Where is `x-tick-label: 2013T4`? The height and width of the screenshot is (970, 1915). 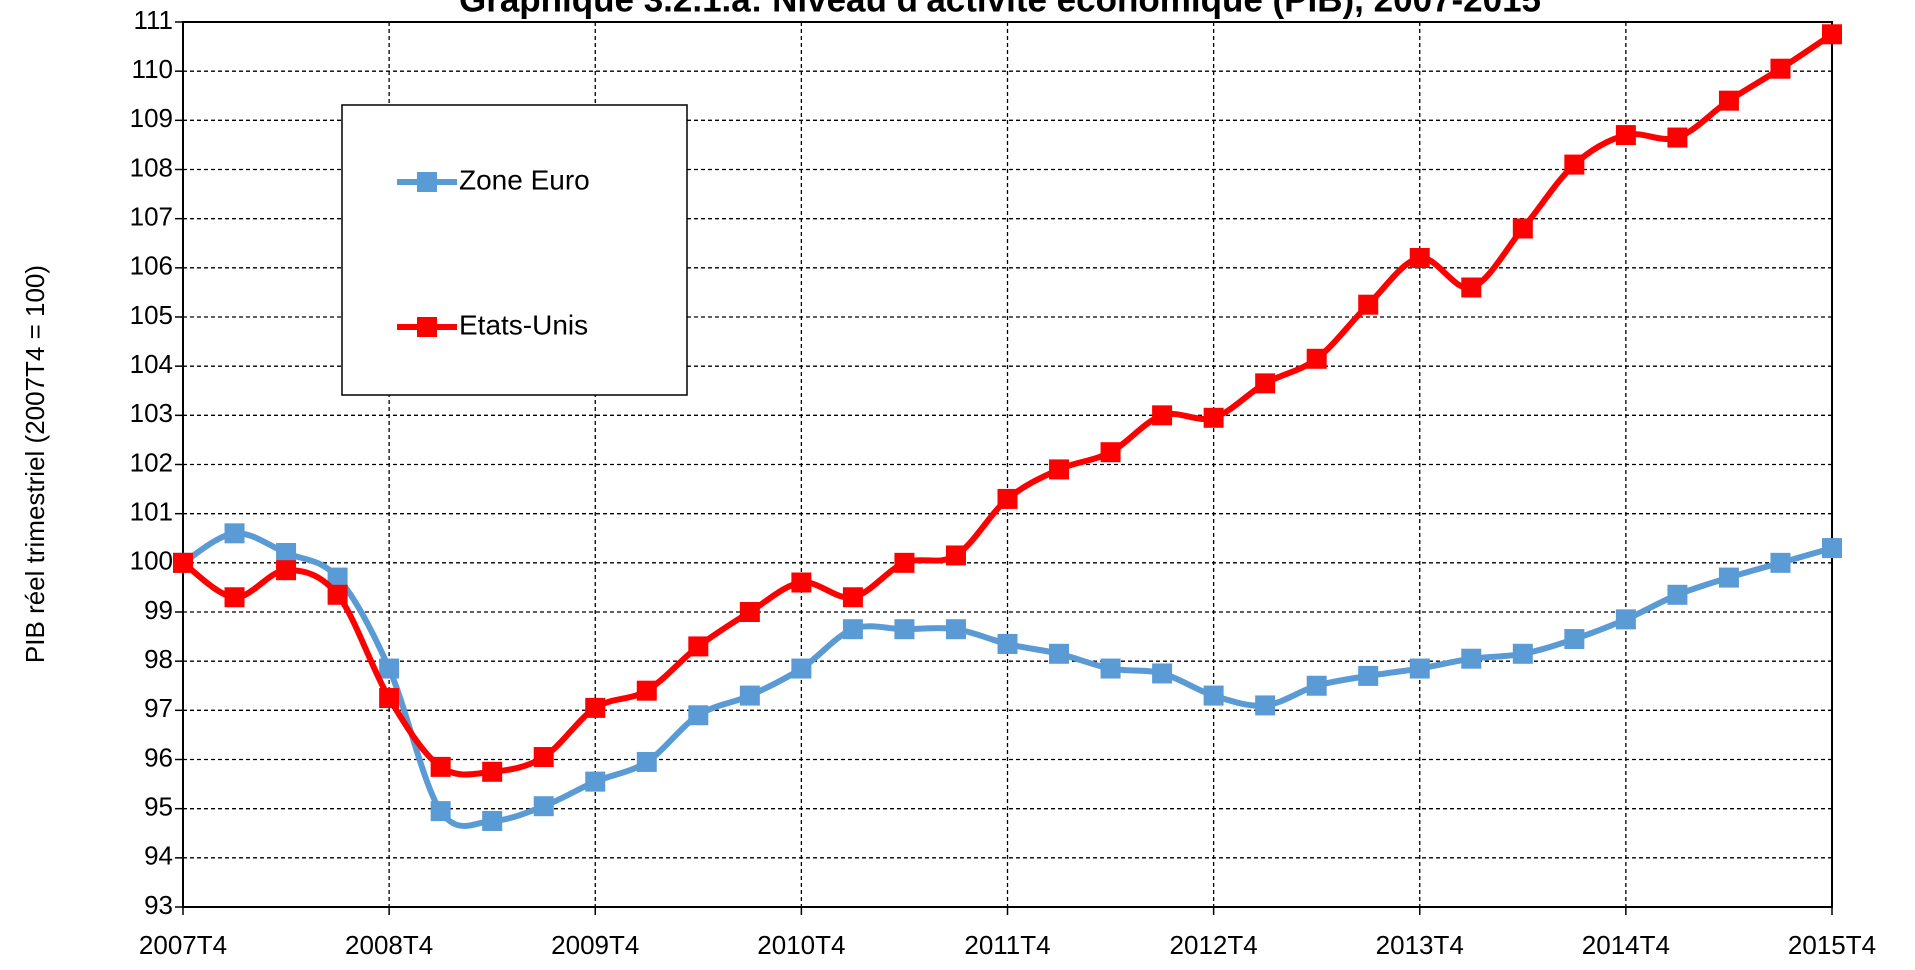 x-tick-label: 2013T4 is located at coordinates (1420, 945).